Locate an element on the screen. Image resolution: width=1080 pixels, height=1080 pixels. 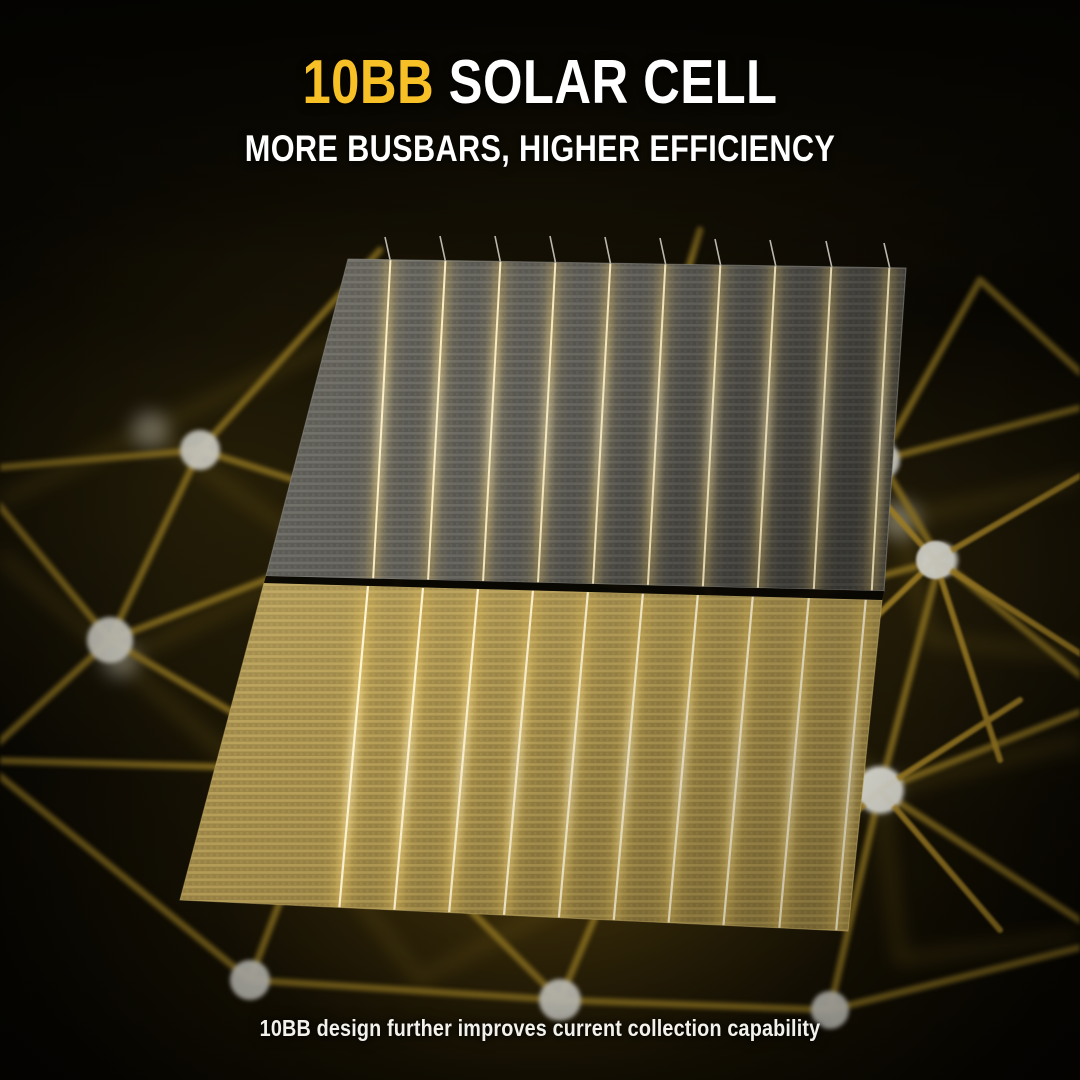
page-title: 10BB SOLAR CELL is located at coordinates (540, 83).